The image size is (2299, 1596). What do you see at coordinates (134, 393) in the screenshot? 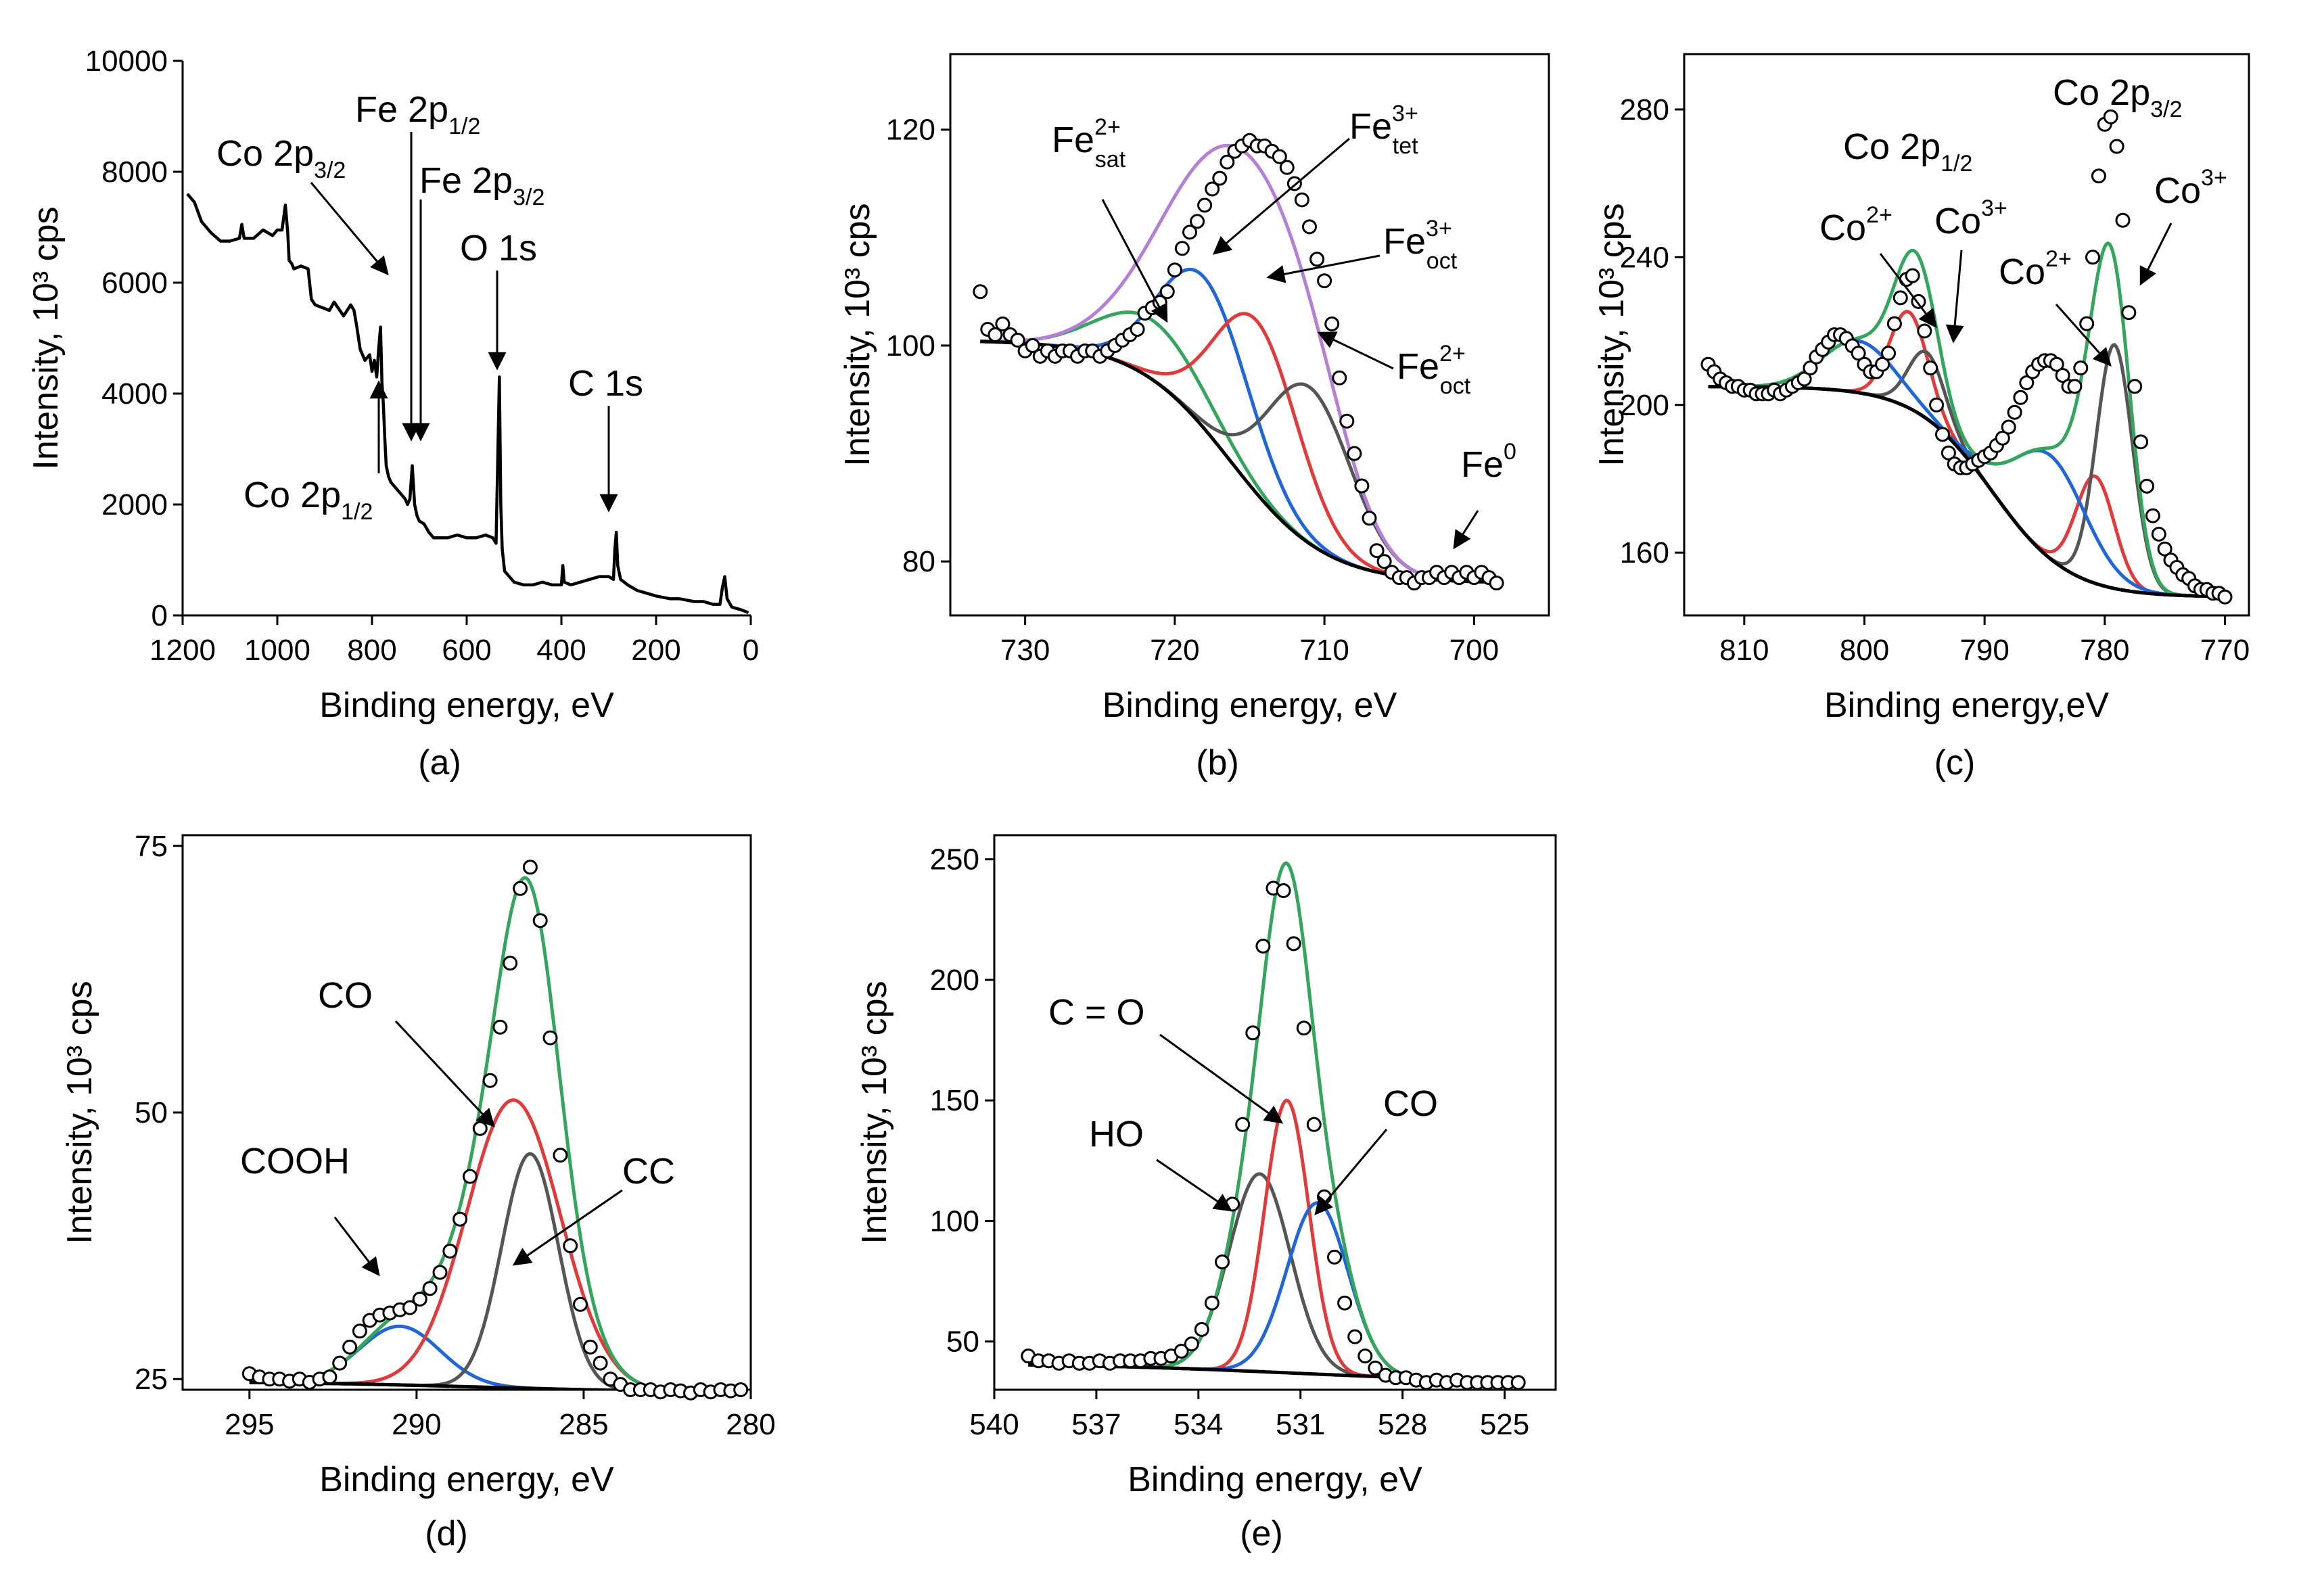
I see `y-tick-label: 4000` at bounding box center [134, 393].